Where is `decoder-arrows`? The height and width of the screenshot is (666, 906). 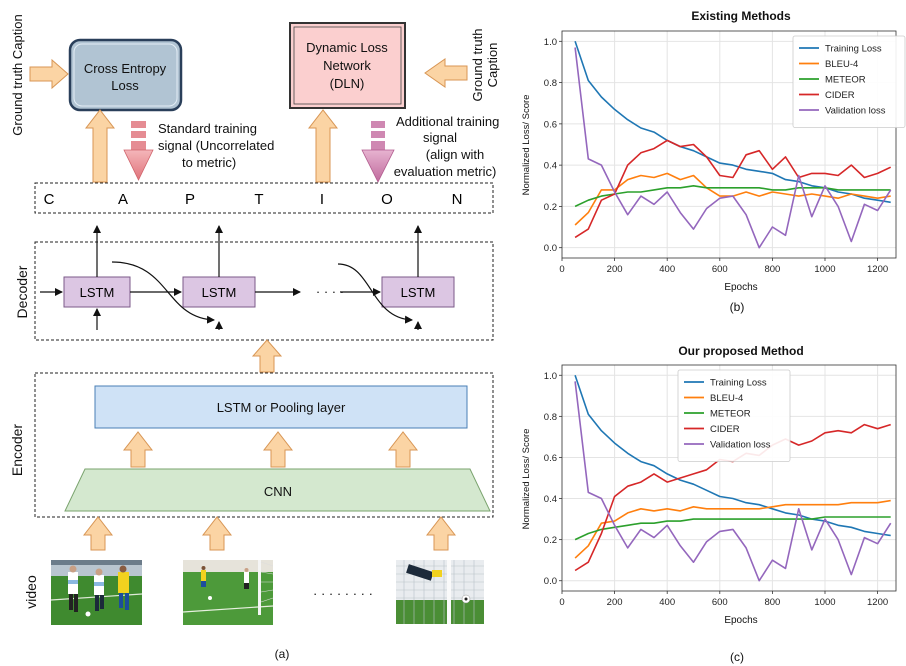
decoder-arrows is located at coordinates (231, 277).